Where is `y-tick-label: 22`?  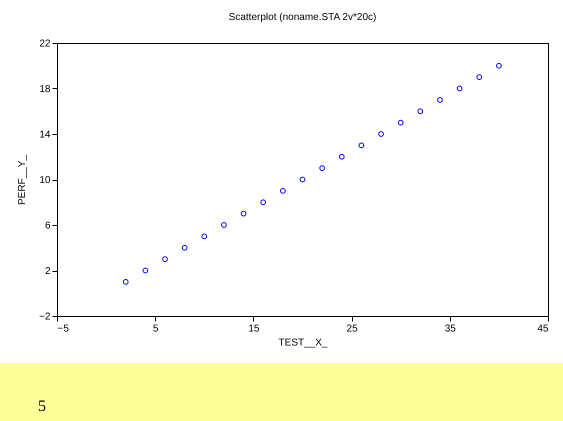
y-tick-label: 22 is located at coordinates (45, 44).